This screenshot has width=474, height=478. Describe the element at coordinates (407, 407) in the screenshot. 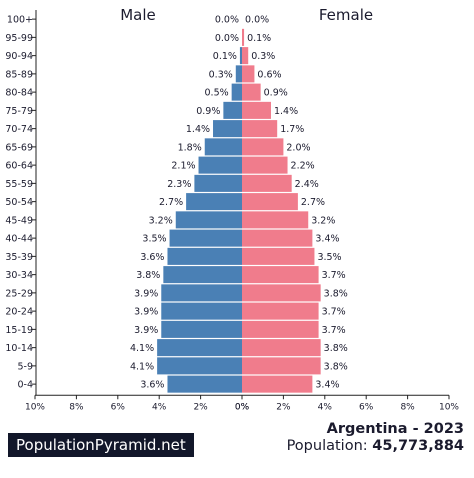

I see `x-tick-label-right-8pct: 8%` at that location.